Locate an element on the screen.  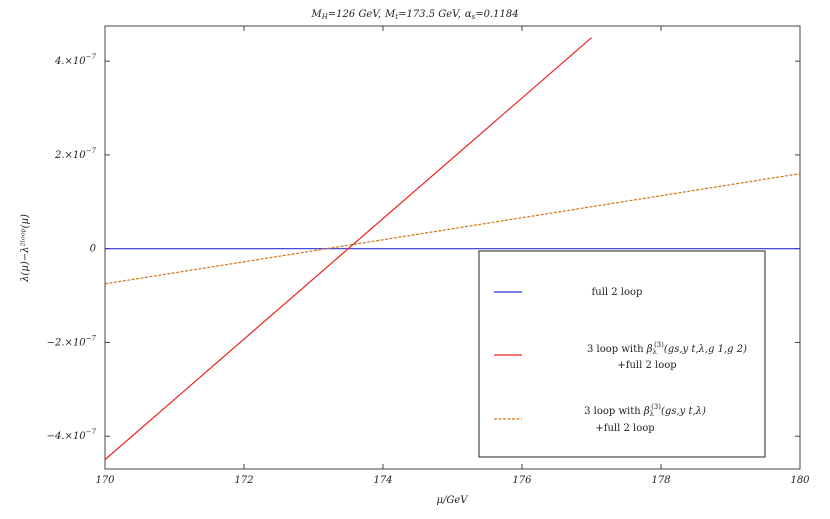
x-tick-label-4: 178 is located at coordinates (660, 480).